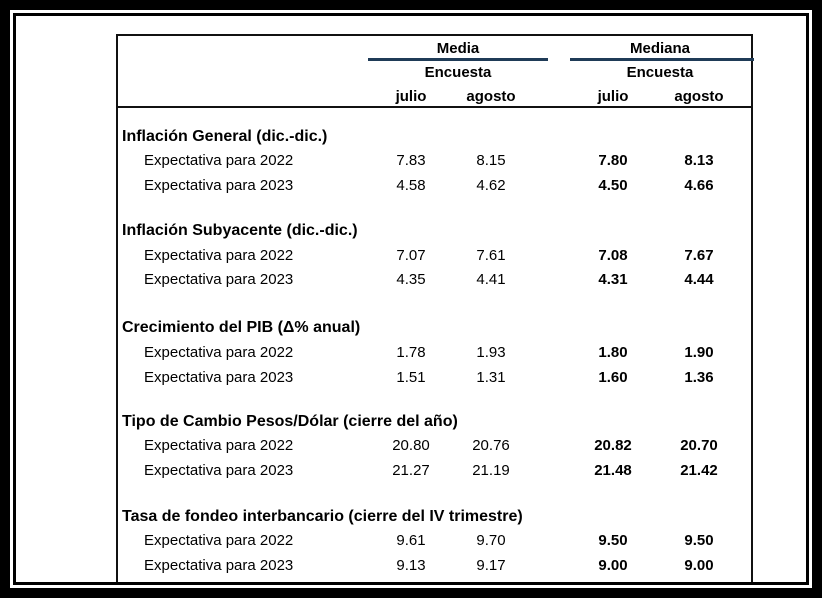 The width and height of the screenshot is (822, 598). I want to click on value-media-agosto: 21.19, so click(491, 470).